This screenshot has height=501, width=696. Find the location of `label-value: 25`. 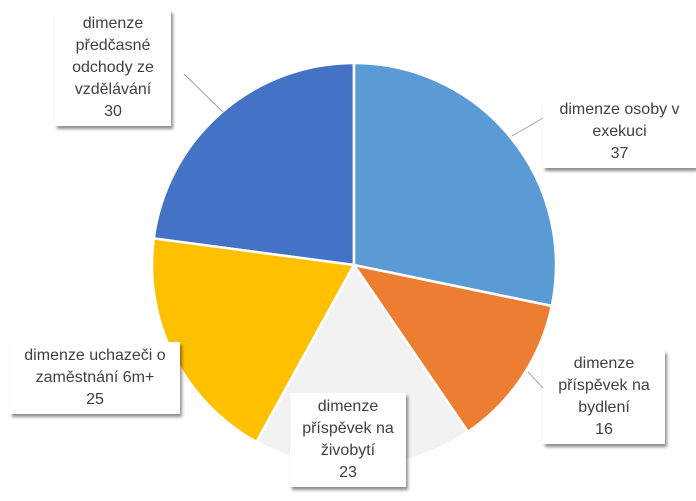

label-value: 25 is located at coordinates (95, 399).